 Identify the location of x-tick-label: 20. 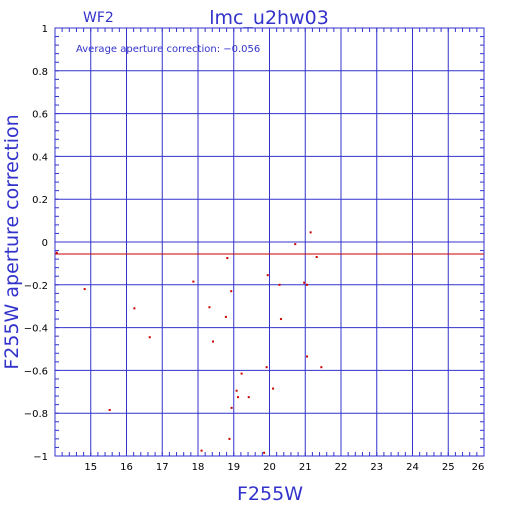
(269, 467).